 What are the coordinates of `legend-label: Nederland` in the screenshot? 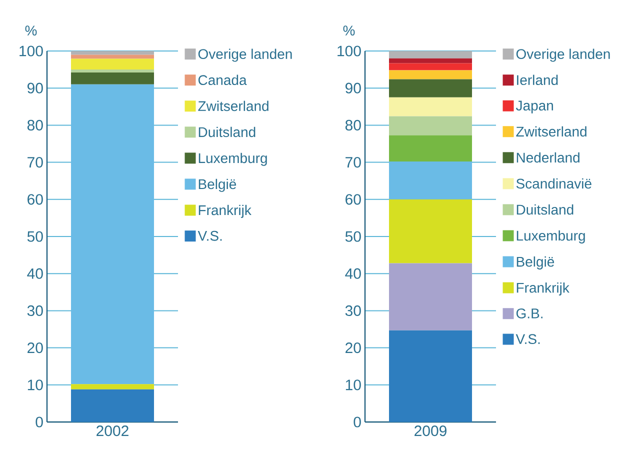 It's located at (548, 157).